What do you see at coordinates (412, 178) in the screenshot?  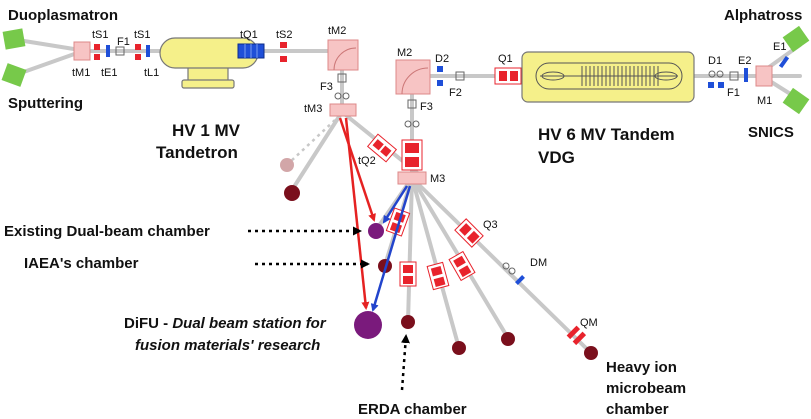 I see `m3-magnet-icon` at bounding box center [412, 178].